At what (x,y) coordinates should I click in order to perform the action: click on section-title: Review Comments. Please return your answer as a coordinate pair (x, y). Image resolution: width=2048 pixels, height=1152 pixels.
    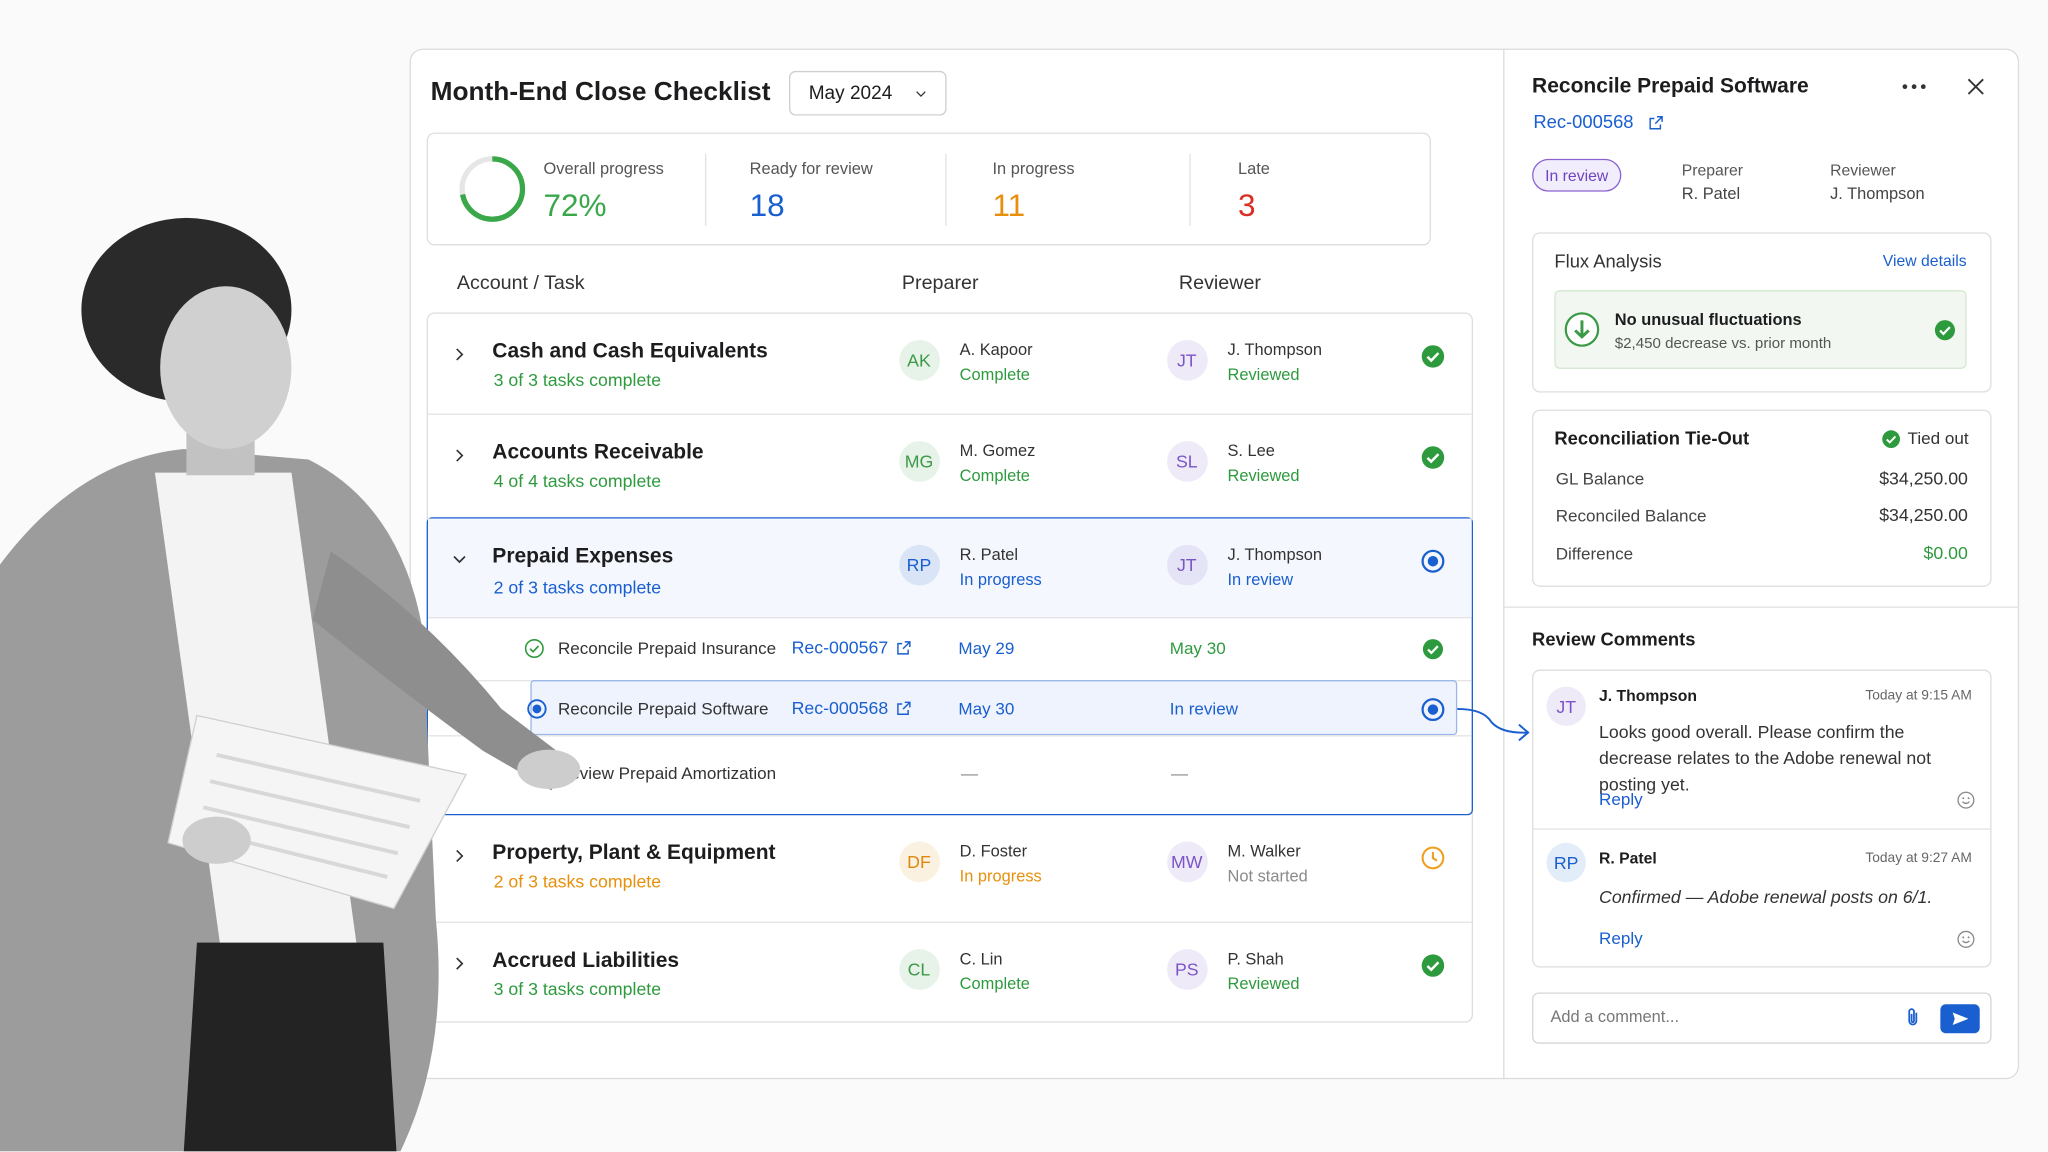
    Looking at the image, I should click on (1614, 639).